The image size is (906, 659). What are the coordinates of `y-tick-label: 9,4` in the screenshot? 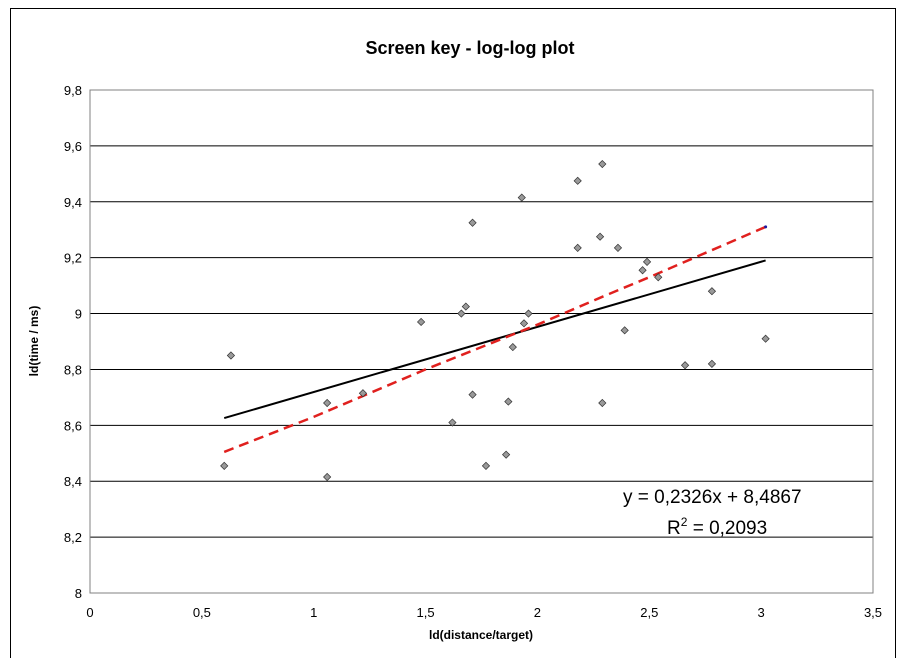 It's located at (73, 202).